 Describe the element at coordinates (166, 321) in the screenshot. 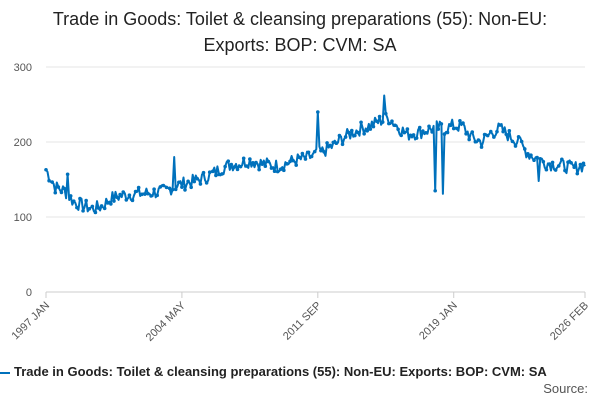

I see `x-tick-label: 2004 MAY` at that location.